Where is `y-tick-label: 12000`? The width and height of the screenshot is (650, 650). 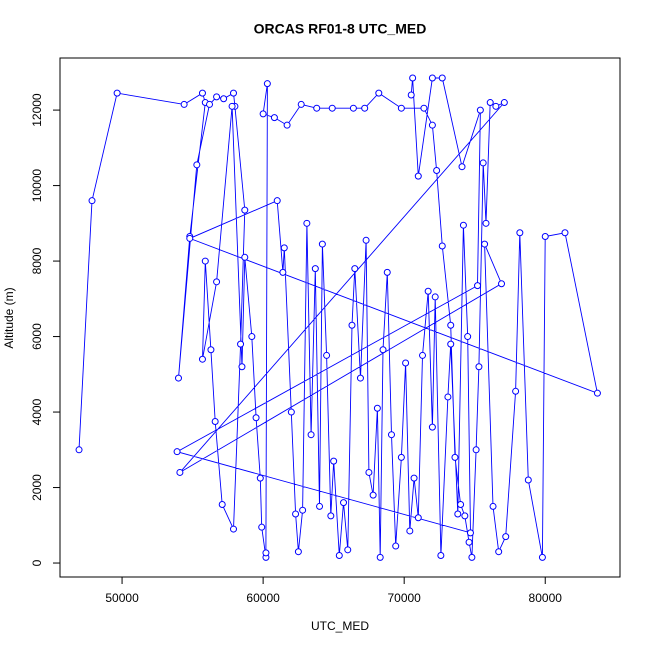
y-tick-label: 12000 is located at coordinates (37, 110).